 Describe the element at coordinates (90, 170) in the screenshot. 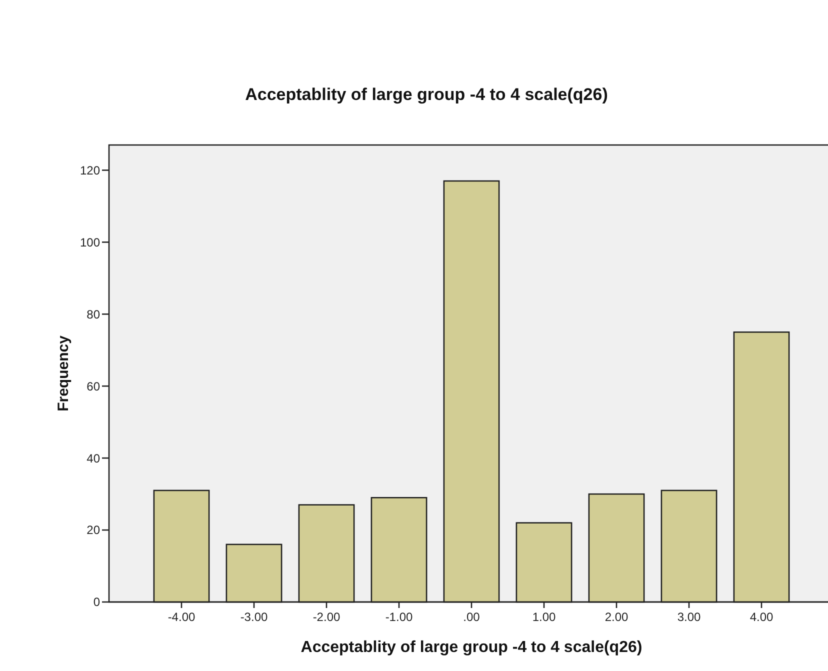

I see `y-tick-label: 120` at that location.